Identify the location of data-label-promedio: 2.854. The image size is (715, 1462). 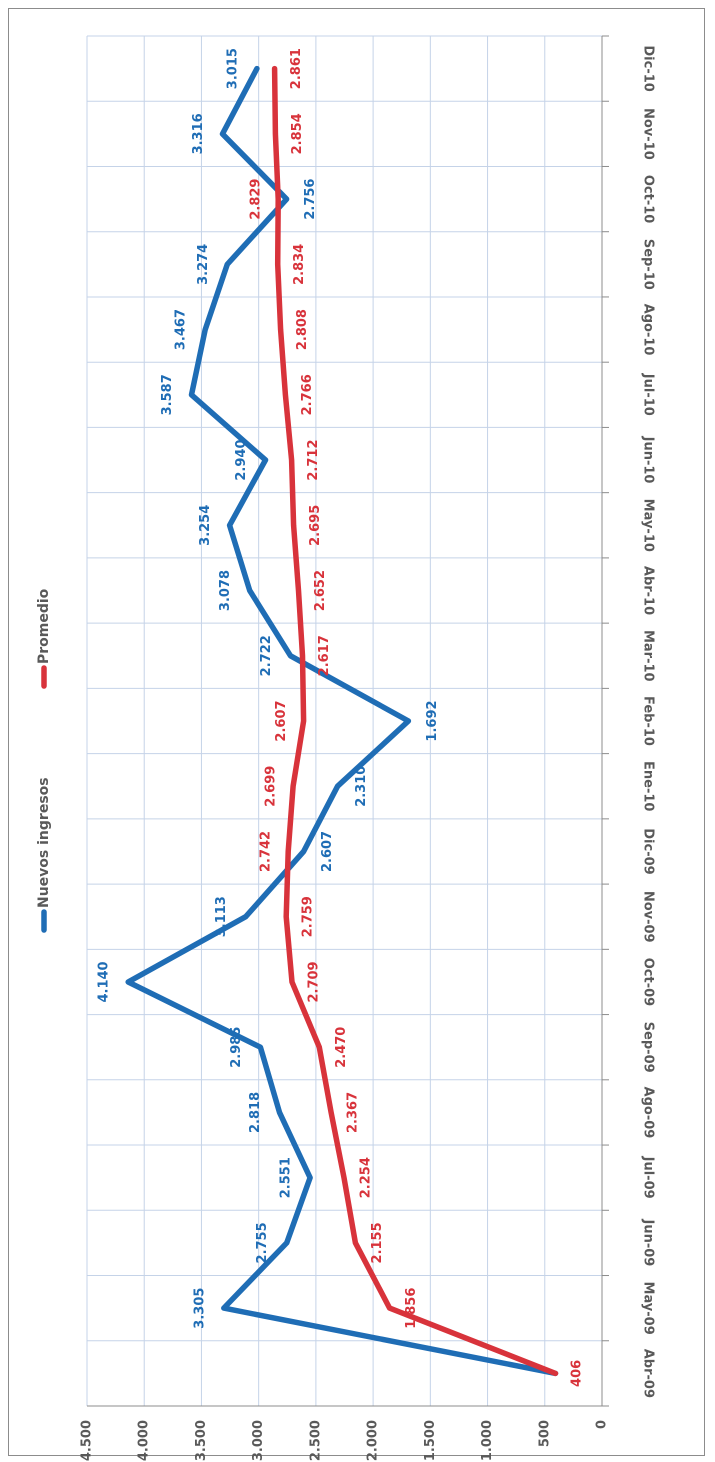
(297, 133).